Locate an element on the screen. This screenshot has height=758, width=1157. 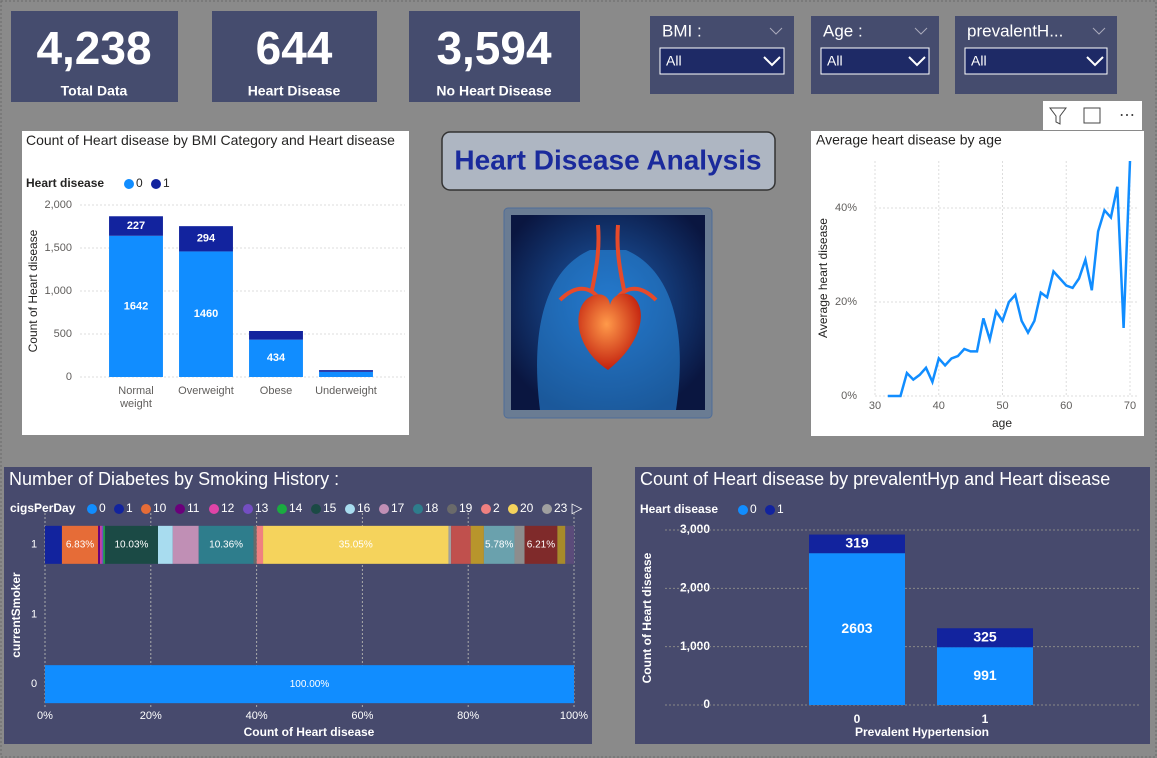
legend-label: 18 is located at coordinates (432, 508).